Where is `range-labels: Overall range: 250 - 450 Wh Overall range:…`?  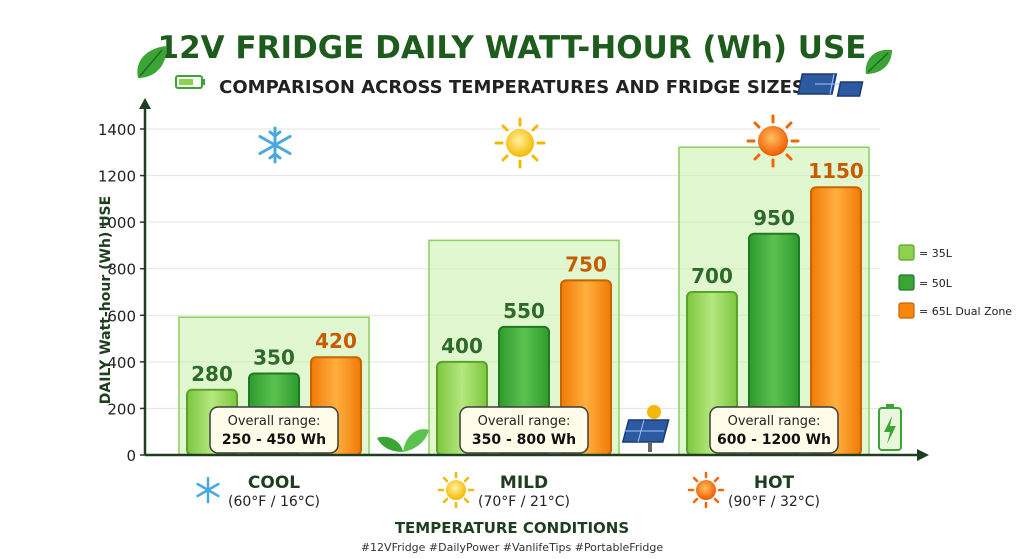 range-labels: Overall range: 250 - 450 Wh Overall range:… is located at coordinates (524, 430).